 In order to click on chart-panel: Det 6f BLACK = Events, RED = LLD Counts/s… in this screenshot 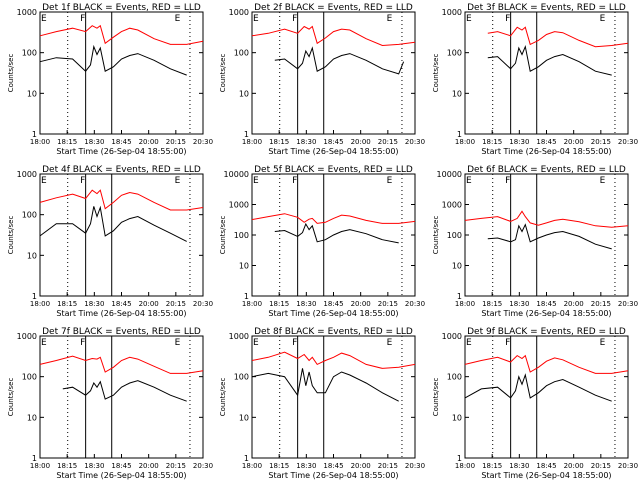, I will do `click(535, 241)`.